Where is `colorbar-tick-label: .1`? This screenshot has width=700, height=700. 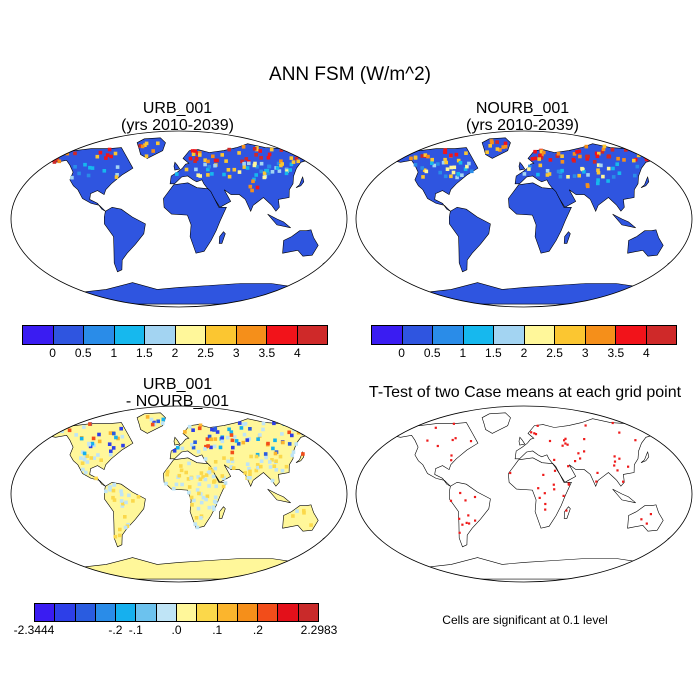 colorbar-tick-label: .1 is located at coordinates (217, 630).